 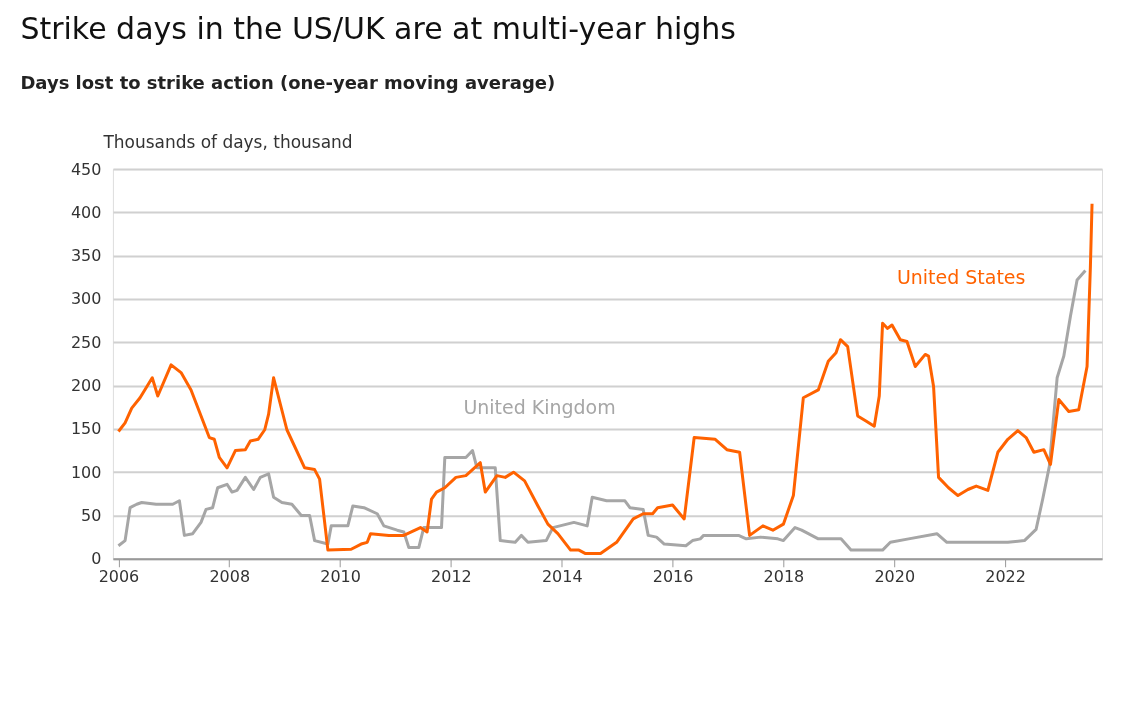 What do you see at coordinates (539, 406) in the screenshot?
I see `series-label: United Kingdom` at bounding box center [539, 406].